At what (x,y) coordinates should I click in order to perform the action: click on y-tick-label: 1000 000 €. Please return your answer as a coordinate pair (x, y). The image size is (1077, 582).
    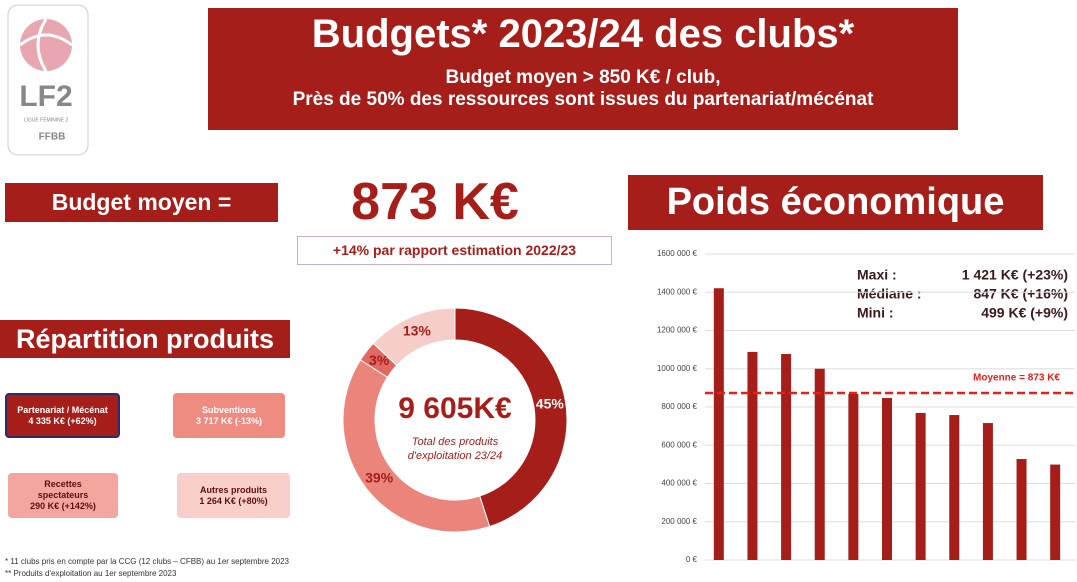
    Looking at the image, I should click on (677, 368).